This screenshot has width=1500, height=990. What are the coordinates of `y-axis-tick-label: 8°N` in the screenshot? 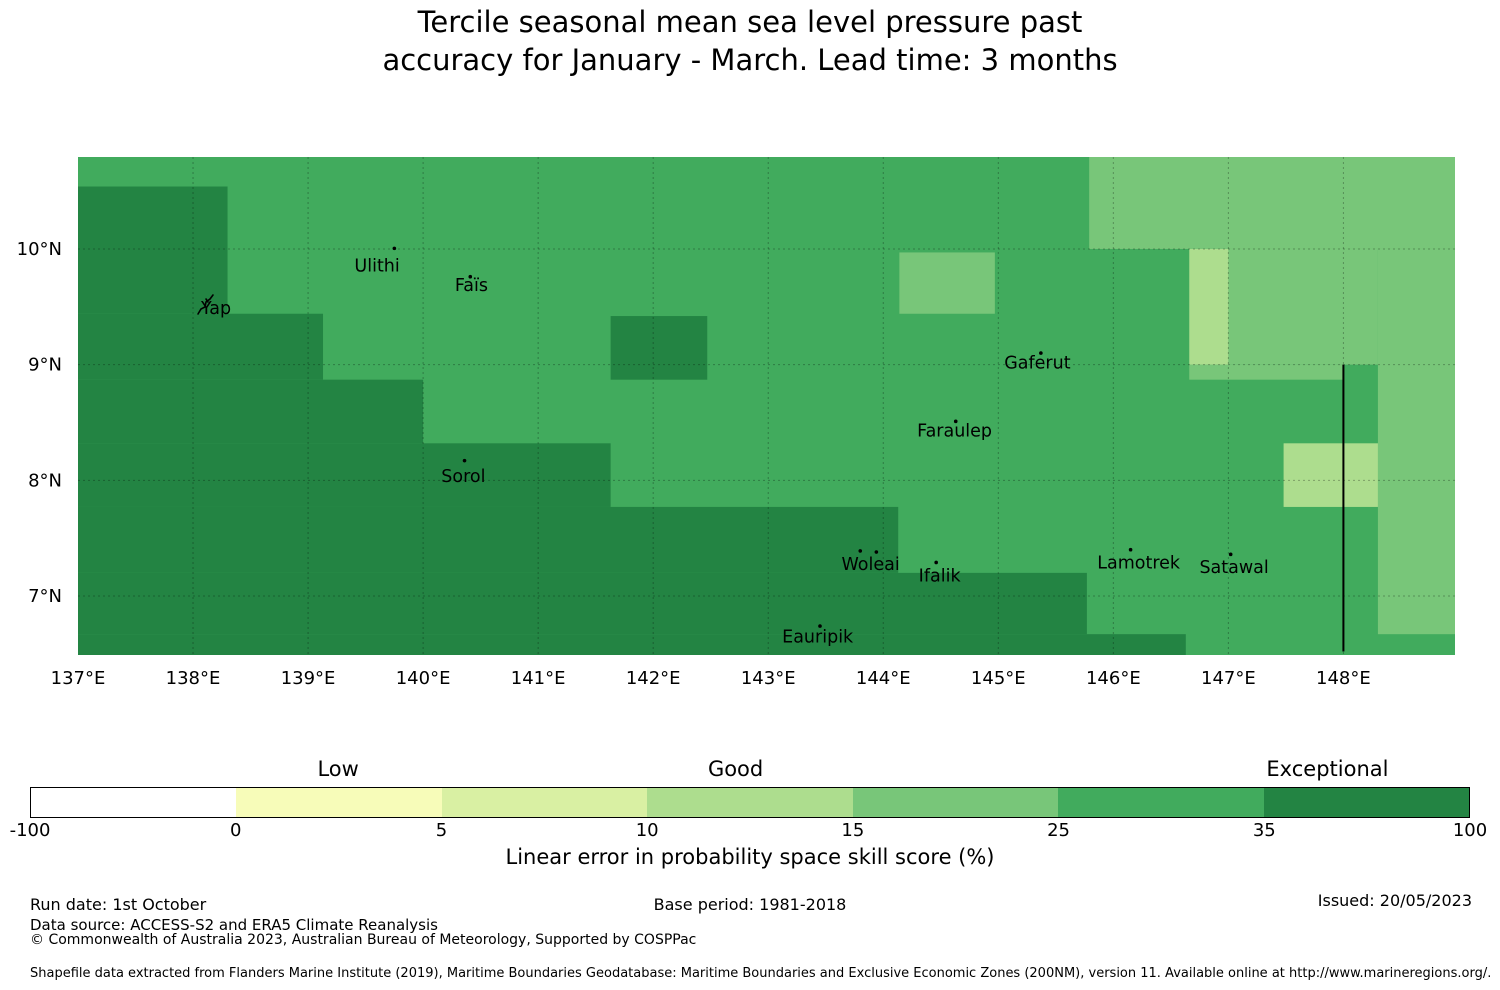 It's located at (45, 480).